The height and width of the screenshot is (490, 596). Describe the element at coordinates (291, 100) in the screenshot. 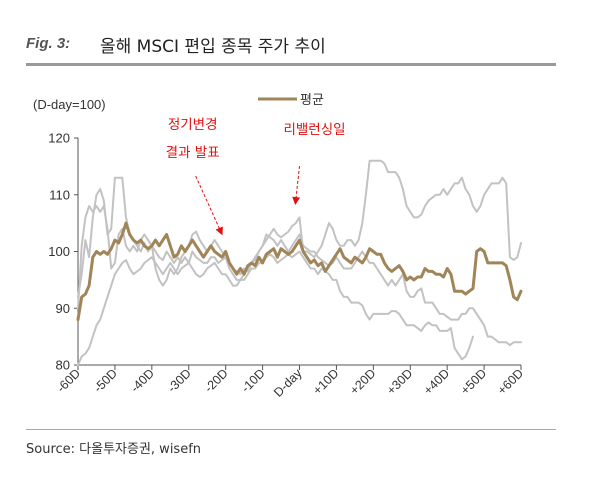

I see `legend: 평균` at that location.